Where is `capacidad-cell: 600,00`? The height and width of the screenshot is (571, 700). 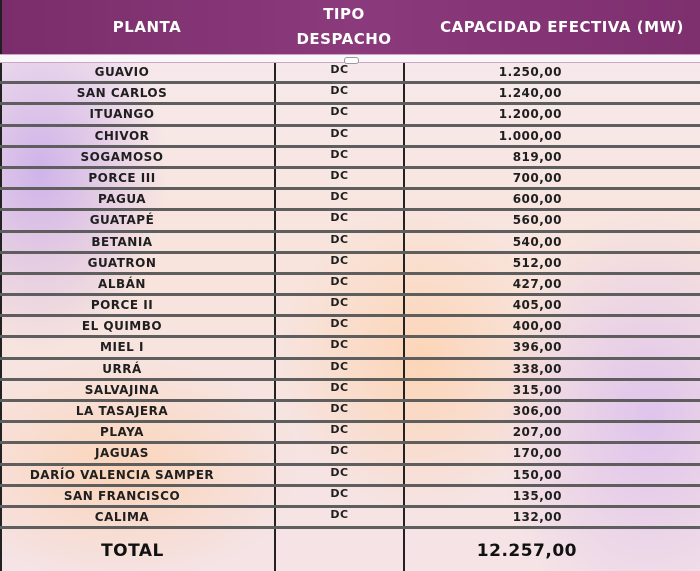
capacidad-cell: 600,00 is located at coordinates (537, 199).